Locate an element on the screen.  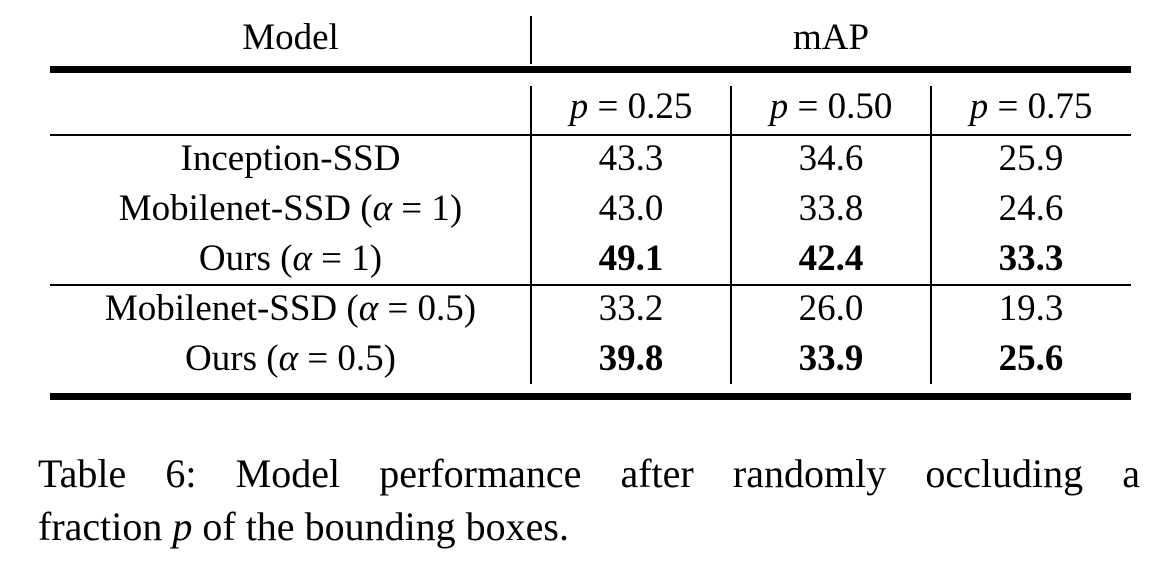
caption-word: occluding is located at coordinates (1004, 473).